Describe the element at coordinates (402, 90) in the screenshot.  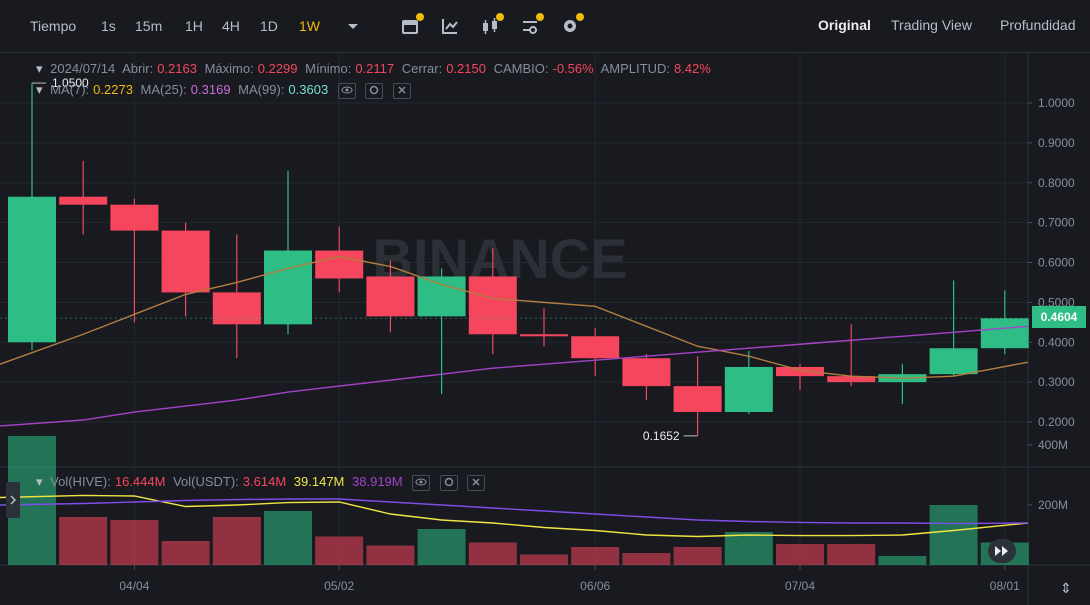
I see `close-icon` at that location.